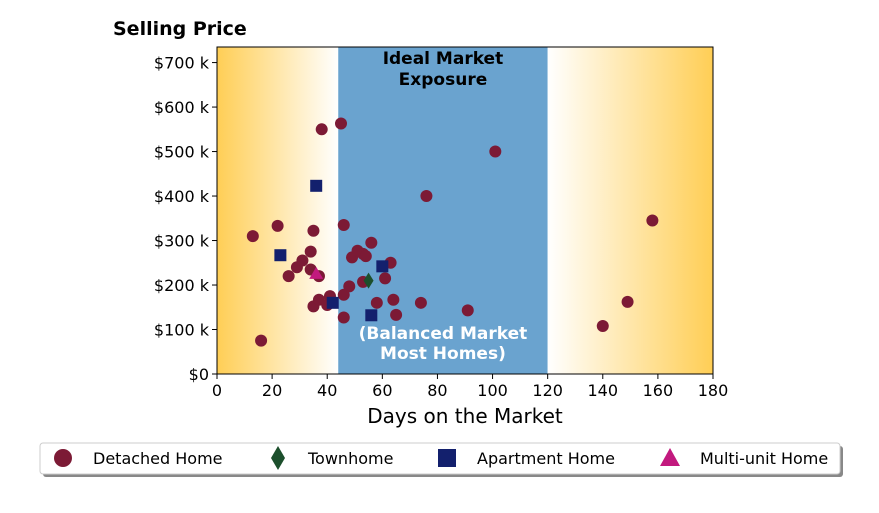 This screenshot has height=513, width=879. What do you see at coordinates (272, 390) in the screenshot?
I see `x-tick-label: 20` at bounding box center [272, 390].